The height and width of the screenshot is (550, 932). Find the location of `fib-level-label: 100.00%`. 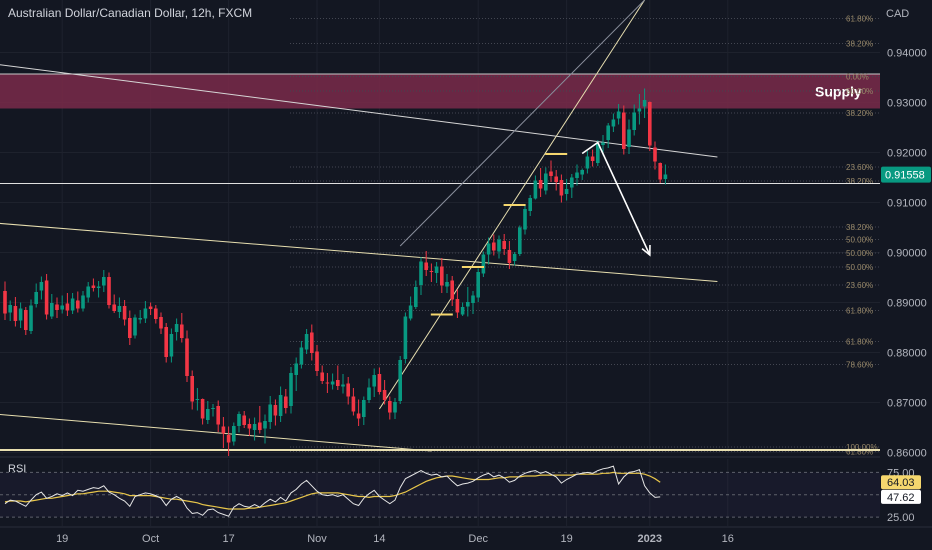

fib-level-label: 100.00% is located at coordinates (862, 447).